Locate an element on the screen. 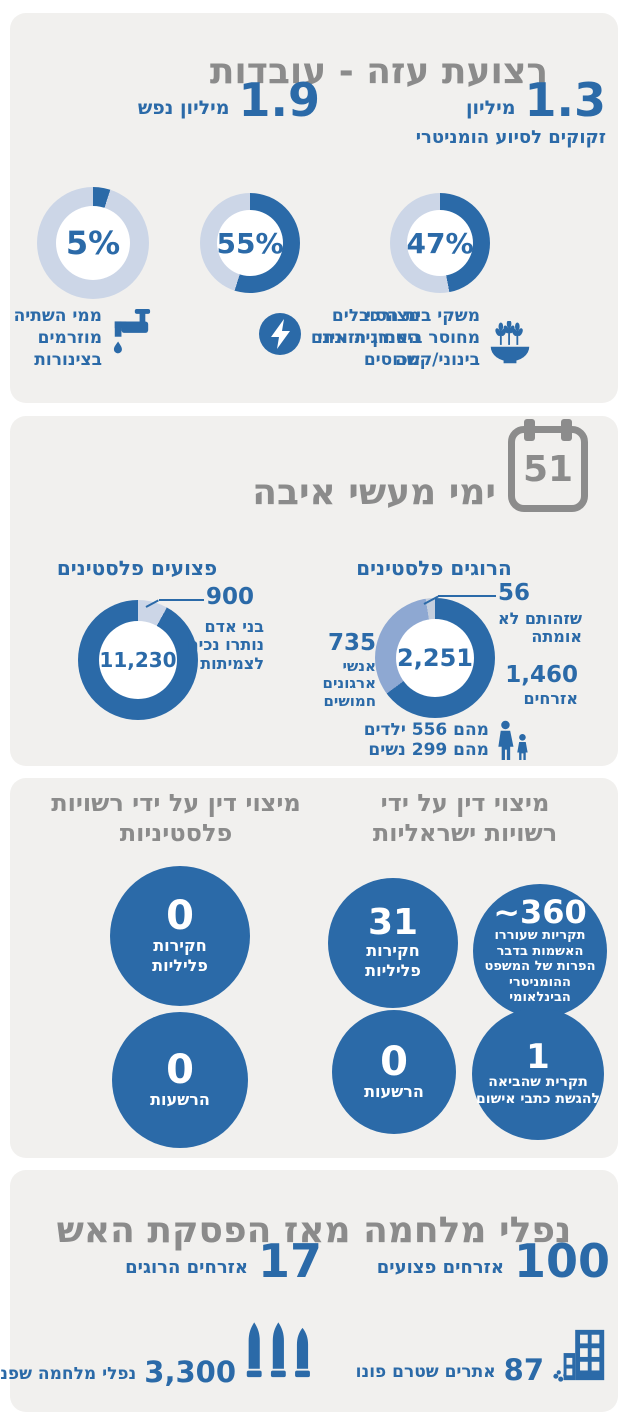 Image resolution: width=628 pixels, height=1428 pixels. circle-palestinian-convictions: 0 הרשעות is located at coordinates (180, 1080).